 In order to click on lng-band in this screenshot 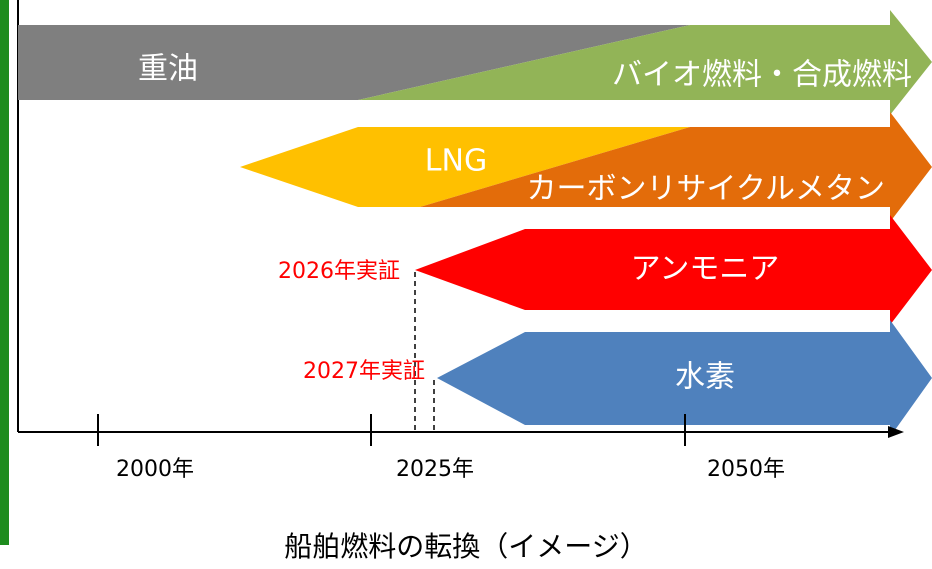, I will do `click(465, 167)`.